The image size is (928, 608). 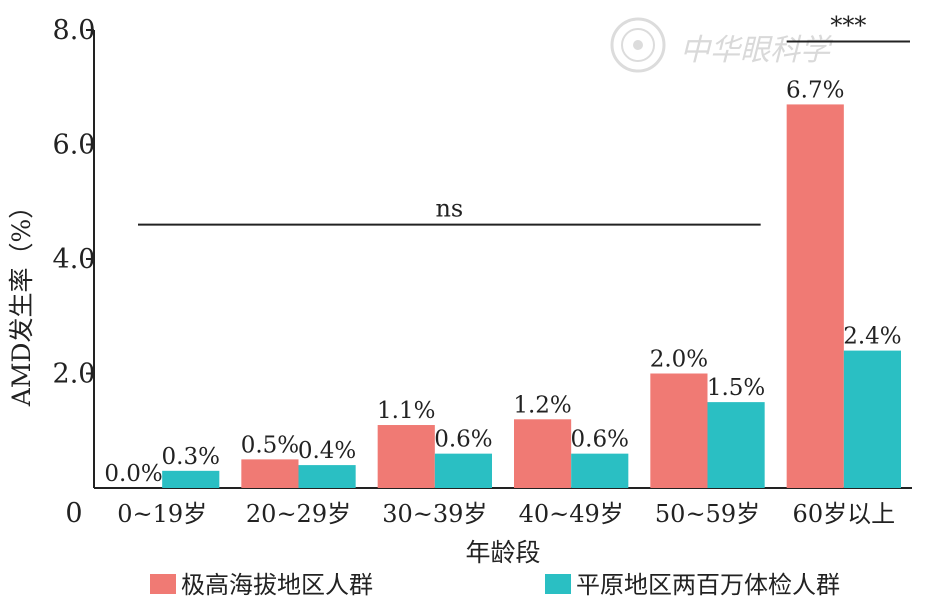 What do you see at coordinates (277, 585) in the screenshot?
I see `legend-label: 极高海拔地区人群` at bounding box center [277, 585].